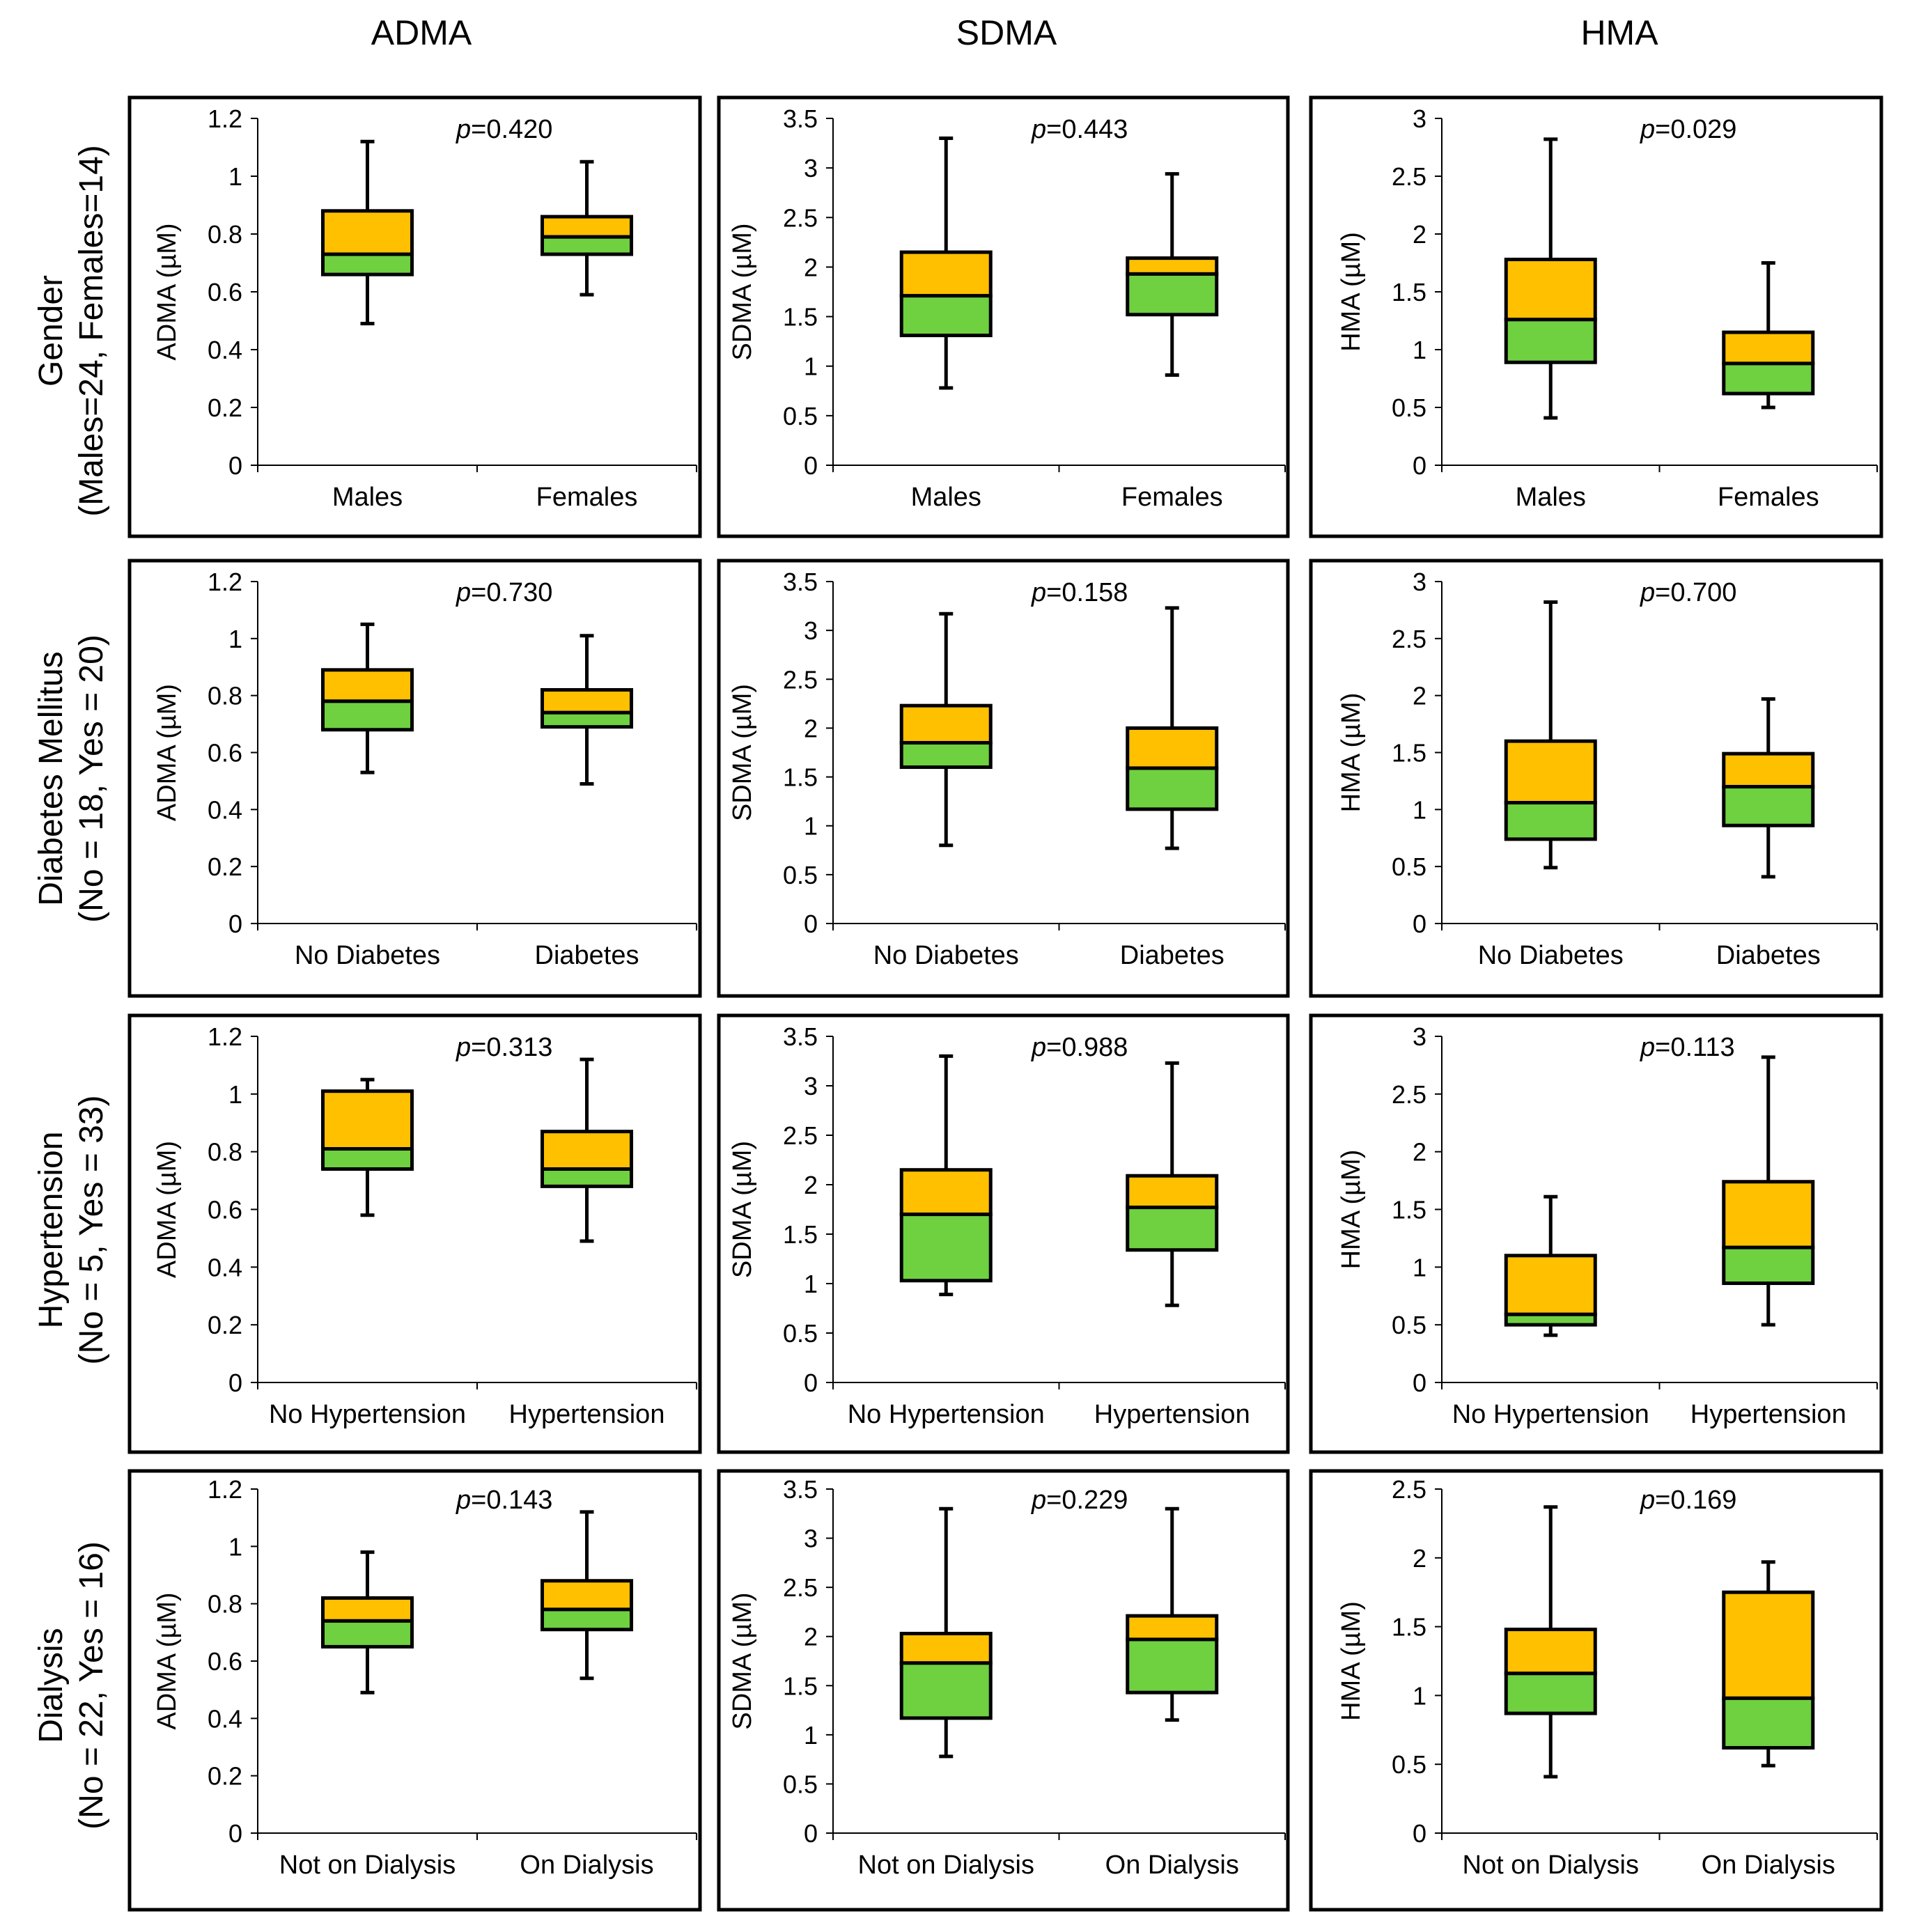 The width and height of the screenshot is (1905, 1932). What do you see at coordinates (1079, 1047) in the screenshot?
I see `p-value-annotation: p=0.988` at bounding box center [1079, 1047].